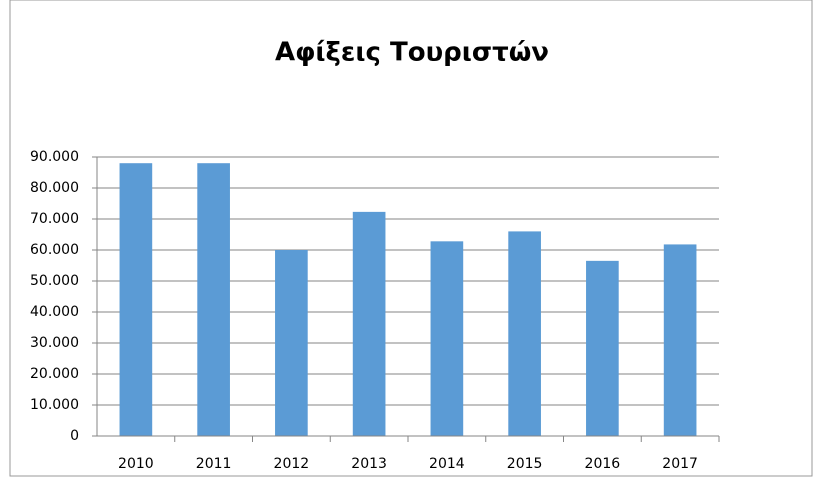  What do you see at coordinates (74, 436) in the screenshot?
I see `y-tick-label: 0` at bounding box center [74, 436].